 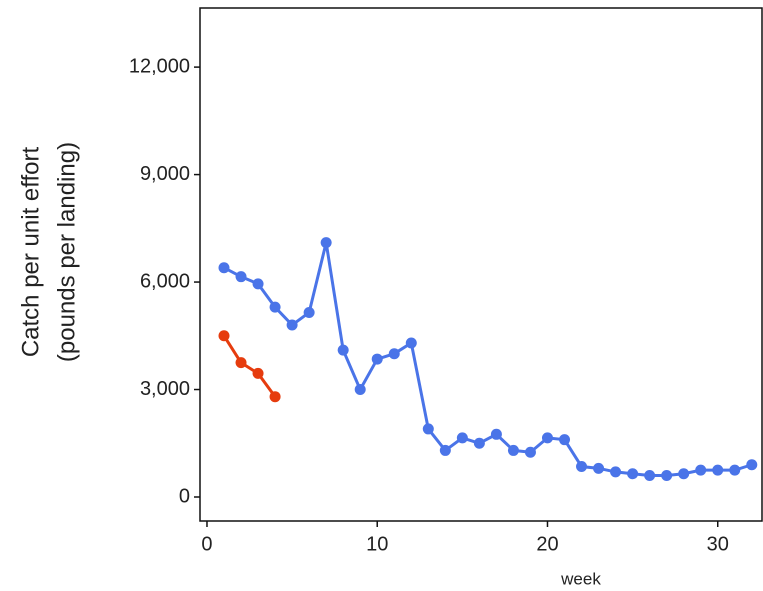 What do you see at coordinates (580, 578) in the screenshot?
I see `x-axis-label: week` at bounding box center [580, 578].